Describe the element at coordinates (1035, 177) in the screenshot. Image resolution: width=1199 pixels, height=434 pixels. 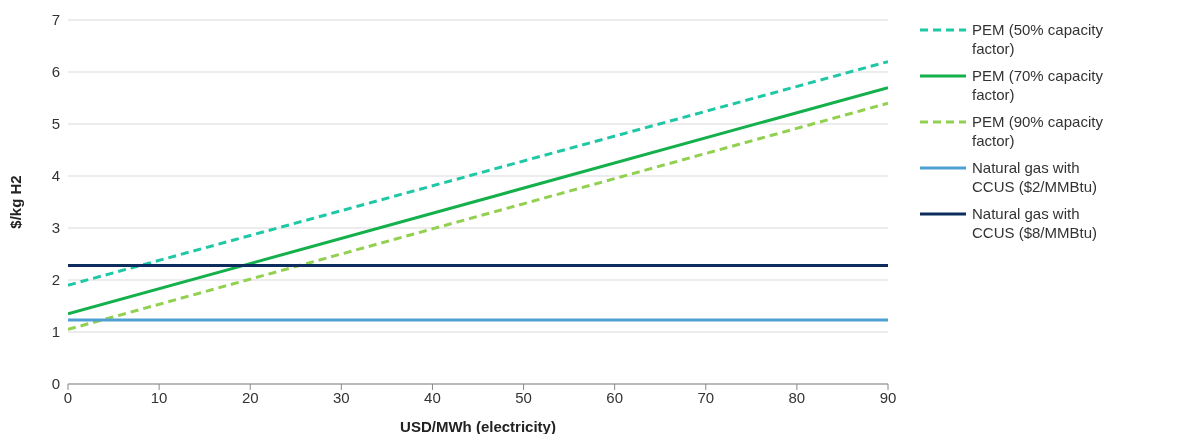
I see `legend-label: Natural gas with CCUS ($2/MMBtu)` at that location.